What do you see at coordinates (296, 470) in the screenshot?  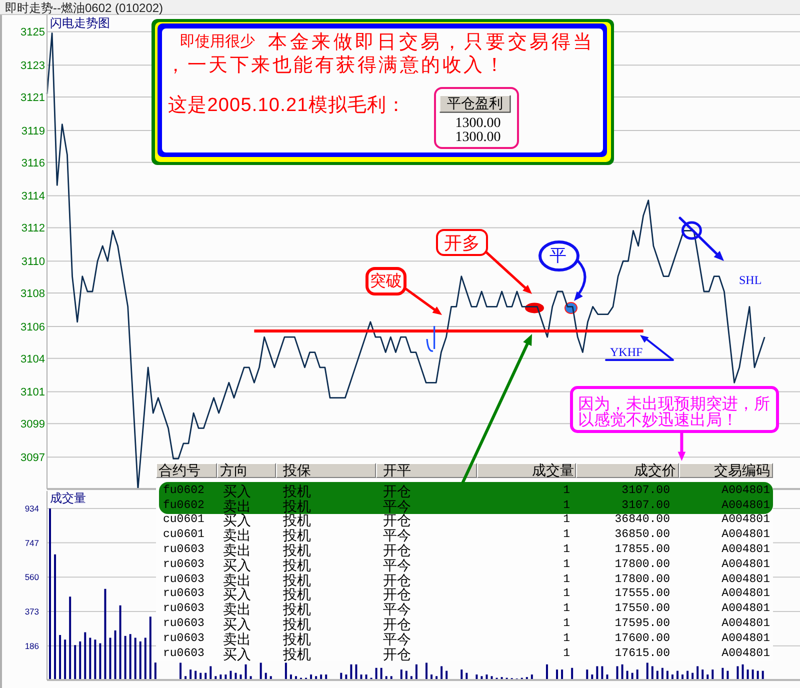 I see `category-label: 投保` at bounding box center [296, 470].